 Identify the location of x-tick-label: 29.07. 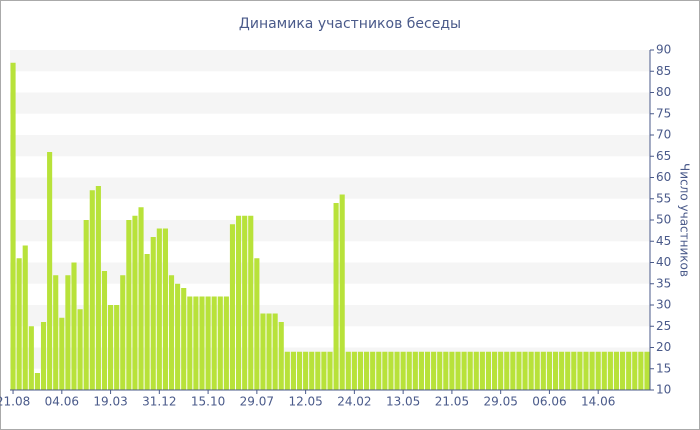
(257, 402).